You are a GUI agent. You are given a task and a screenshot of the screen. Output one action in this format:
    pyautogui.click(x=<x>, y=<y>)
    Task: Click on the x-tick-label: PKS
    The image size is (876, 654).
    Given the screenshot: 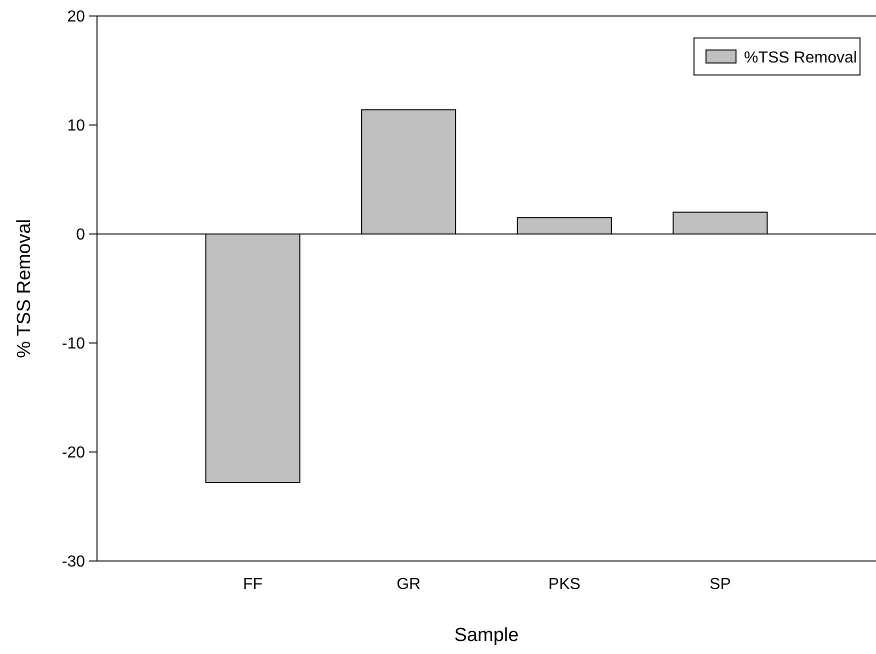 What is the action you would take?
    pyautogui.click(x=564, y=584)
    